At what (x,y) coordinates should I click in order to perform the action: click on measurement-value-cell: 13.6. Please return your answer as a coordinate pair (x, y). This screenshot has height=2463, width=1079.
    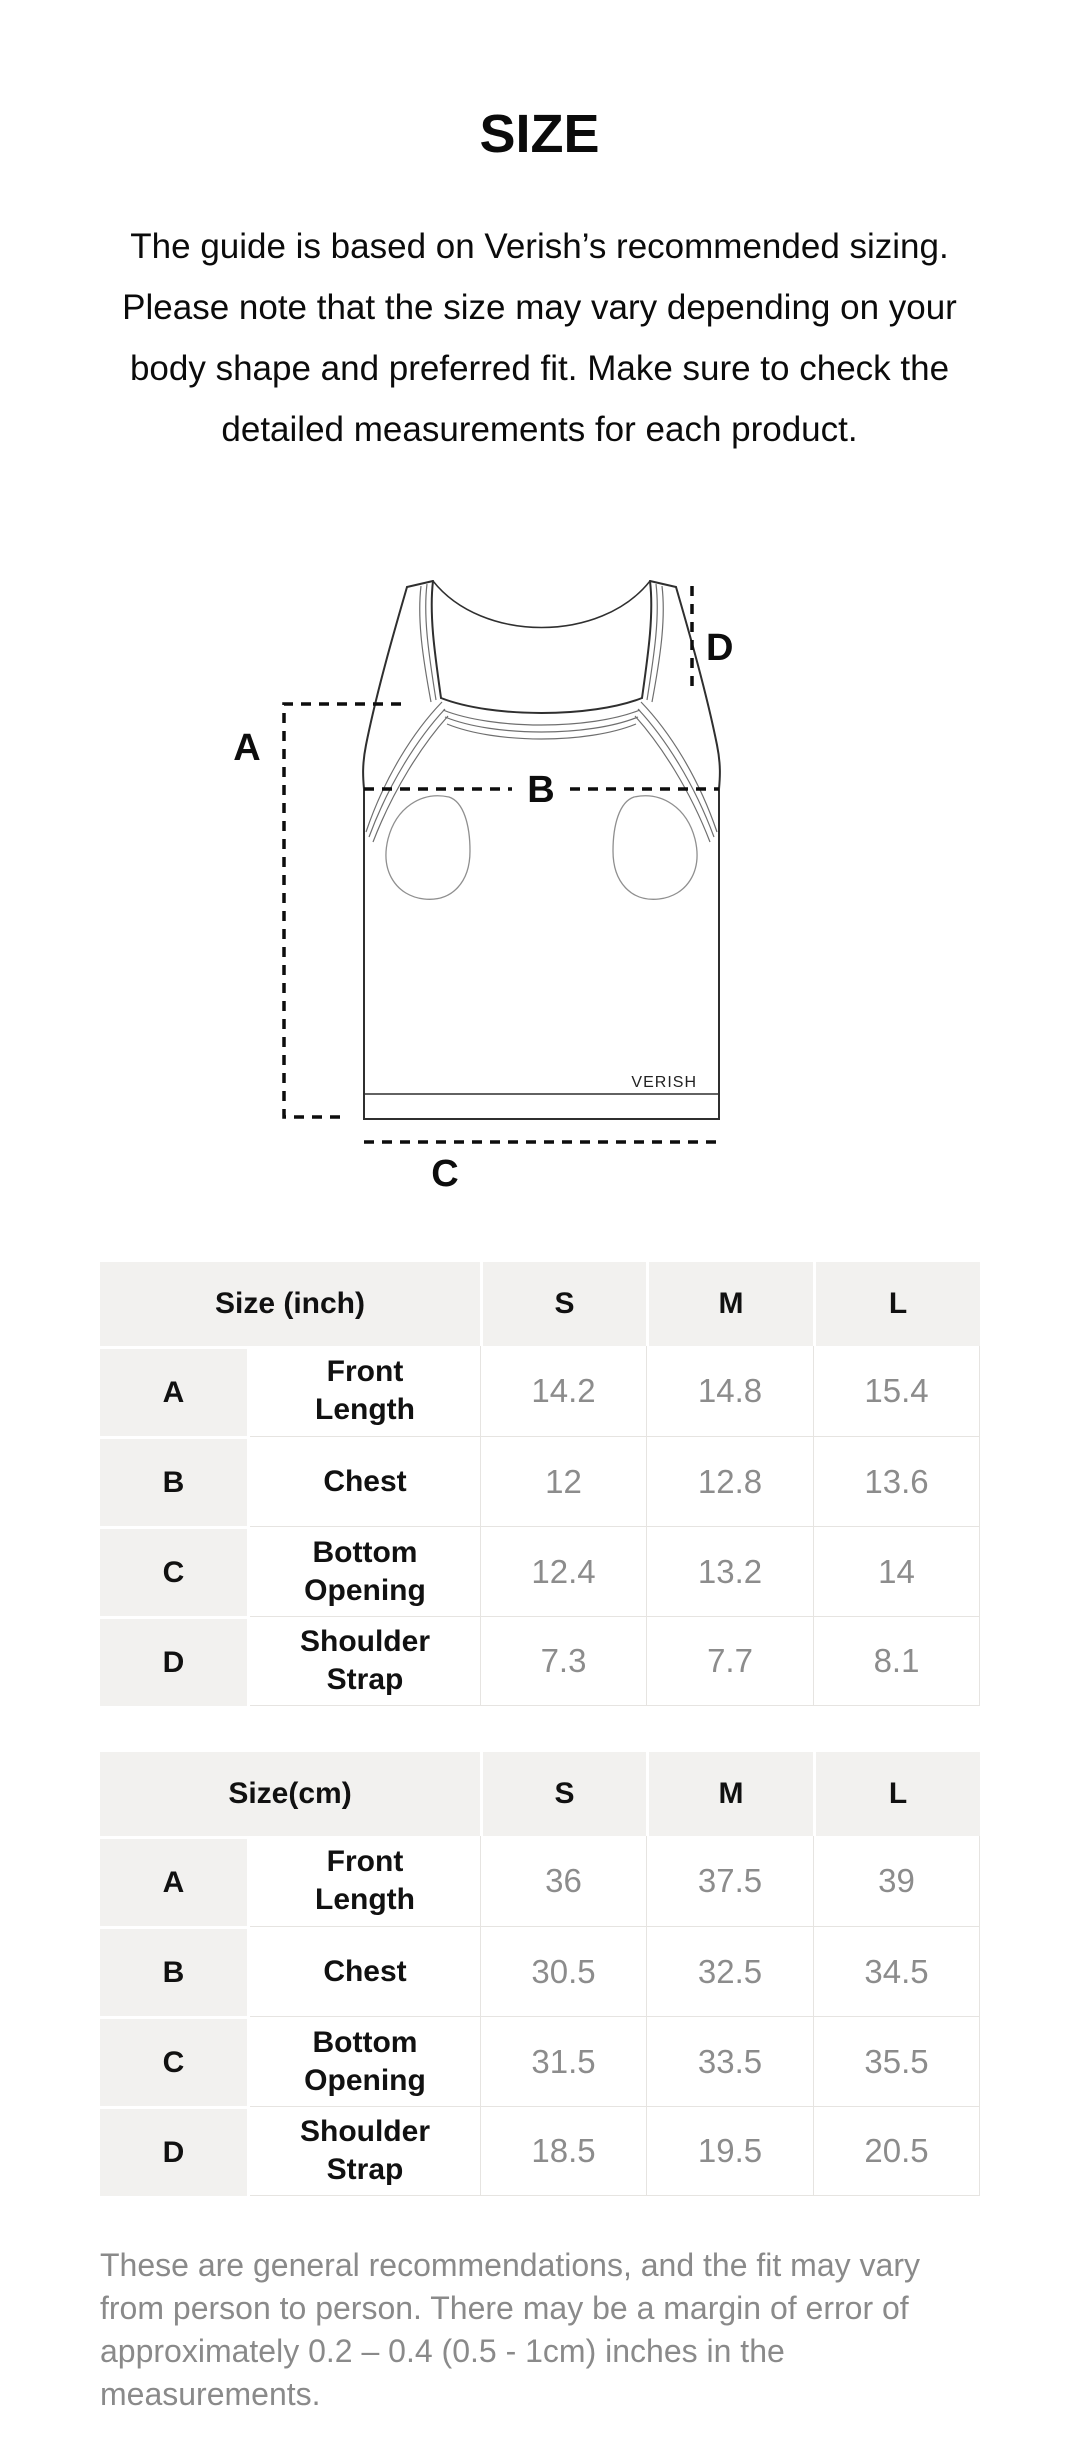
    Looking at the image, I should click on (896, 1481).